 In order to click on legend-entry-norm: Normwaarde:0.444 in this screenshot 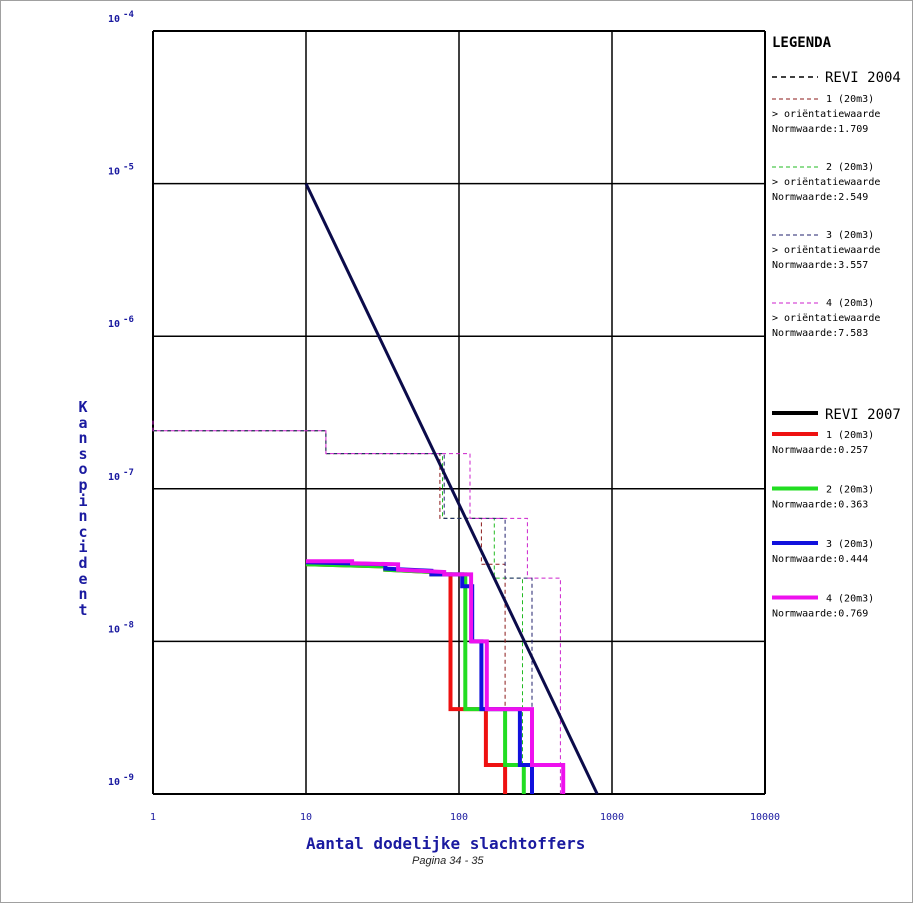, I will do `click(820, 559)`.